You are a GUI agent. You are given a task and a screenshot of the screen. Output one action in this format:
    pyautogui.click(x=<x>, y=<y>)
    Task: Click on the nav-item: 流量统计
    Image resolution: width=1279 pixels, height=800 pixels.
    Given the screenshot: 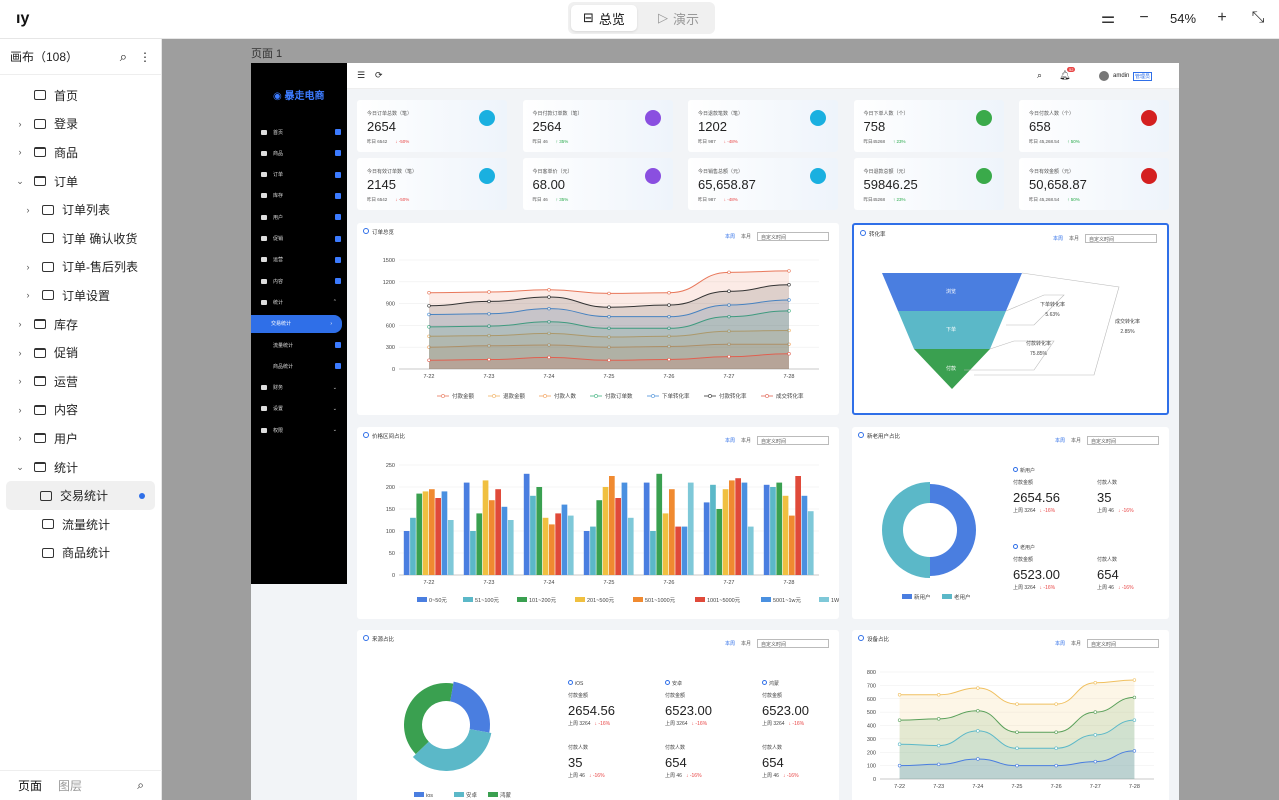 What is the action you would take?
    pyautogui.click(x=304, y=345)
    